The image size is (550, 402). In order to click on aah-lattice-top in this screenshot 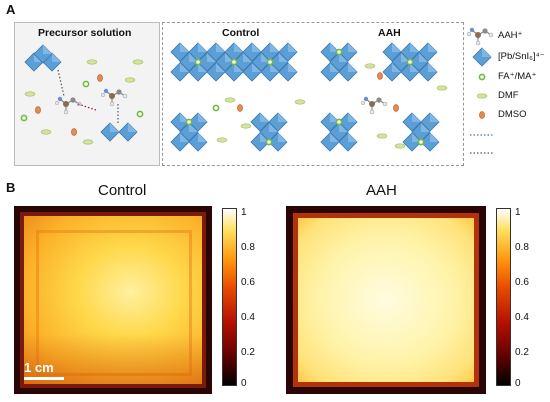, I will do `click(384, 66)`.